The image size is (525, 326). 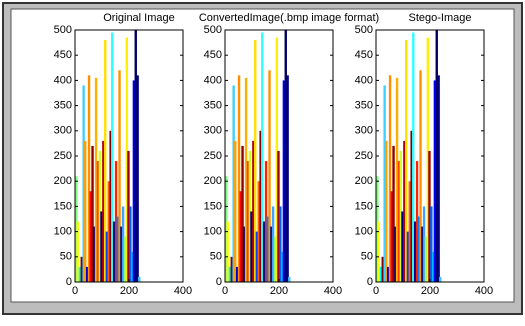 What do you see at coordinates (376, 291) in the screenshot?
I see `x-tick-label: 0` at bounding box center [376, 291].